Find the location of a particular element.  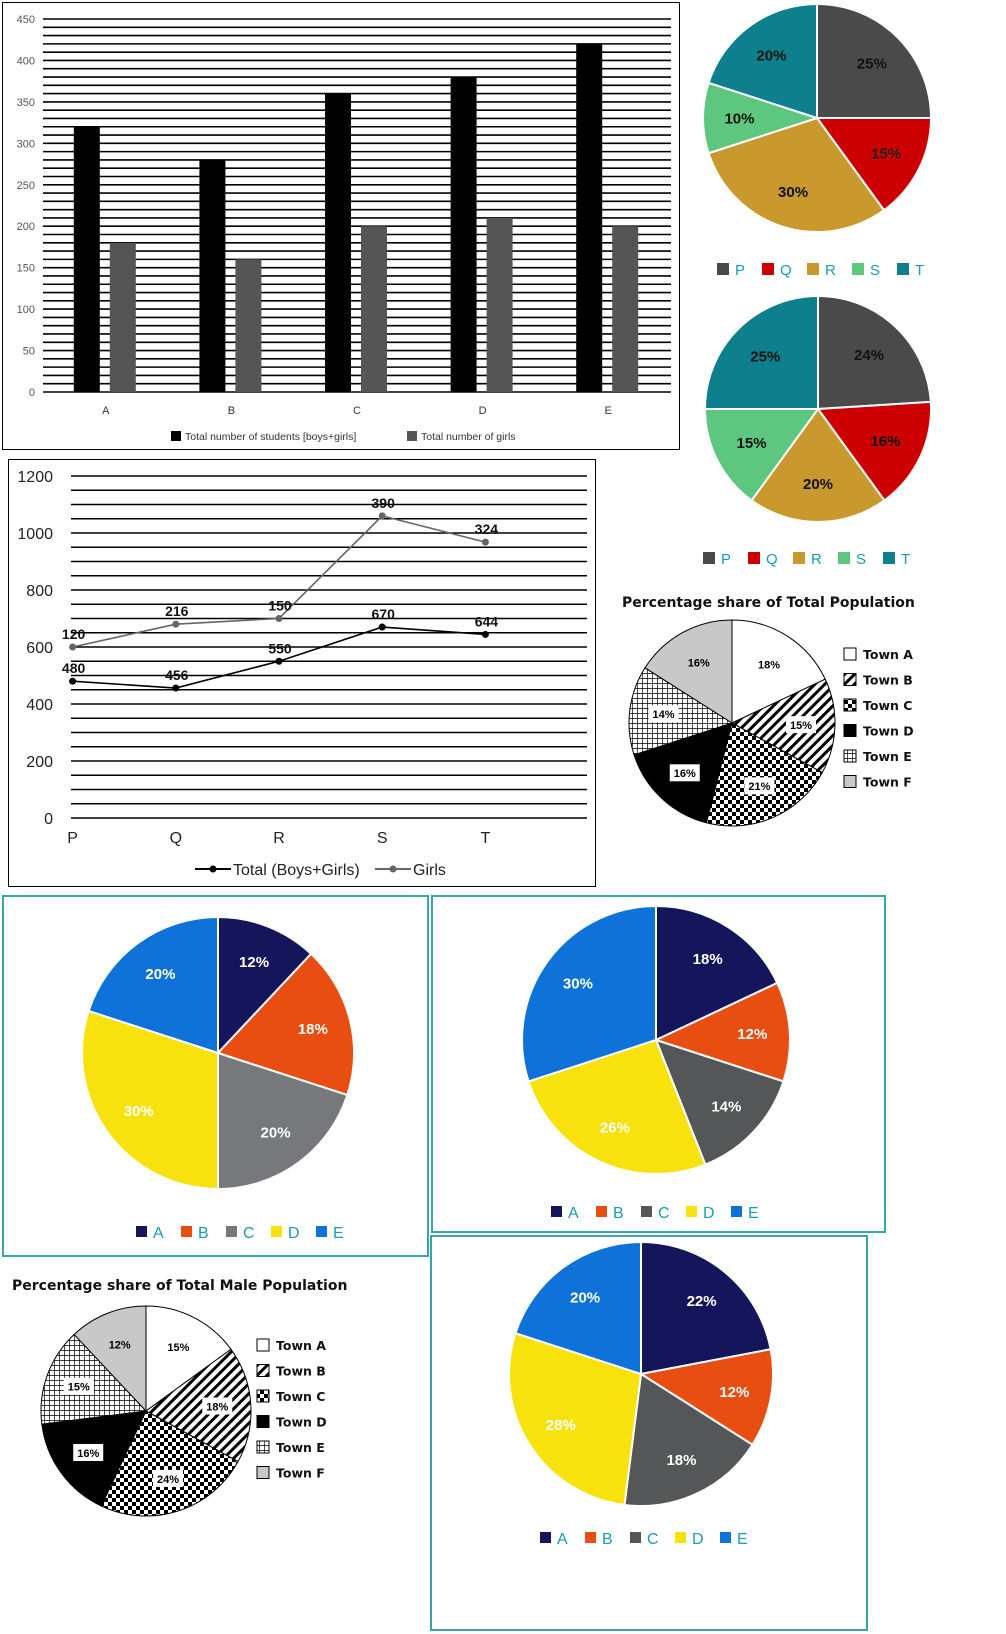

x-tick-label: B is located at coordinates (231, 411).